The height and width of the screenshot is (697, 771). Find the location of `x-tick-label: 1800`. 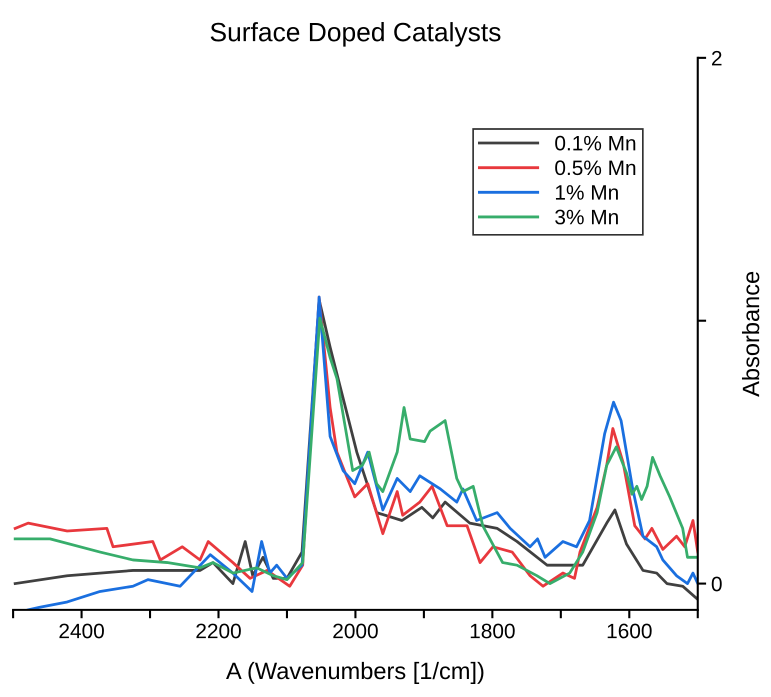

x-tick-label: 1800 is located at coordinates (492, 631).